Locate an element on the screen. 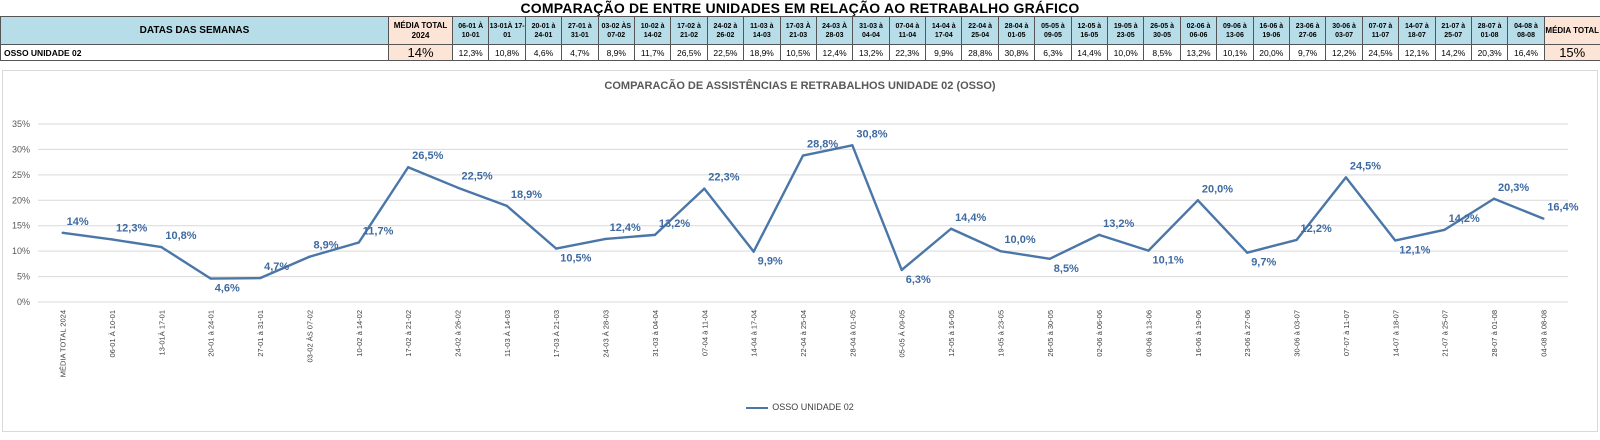 This screenshot has width=1600, height=440. week-header: 14-04 à 17-04 is located at coordinates (944, 30).